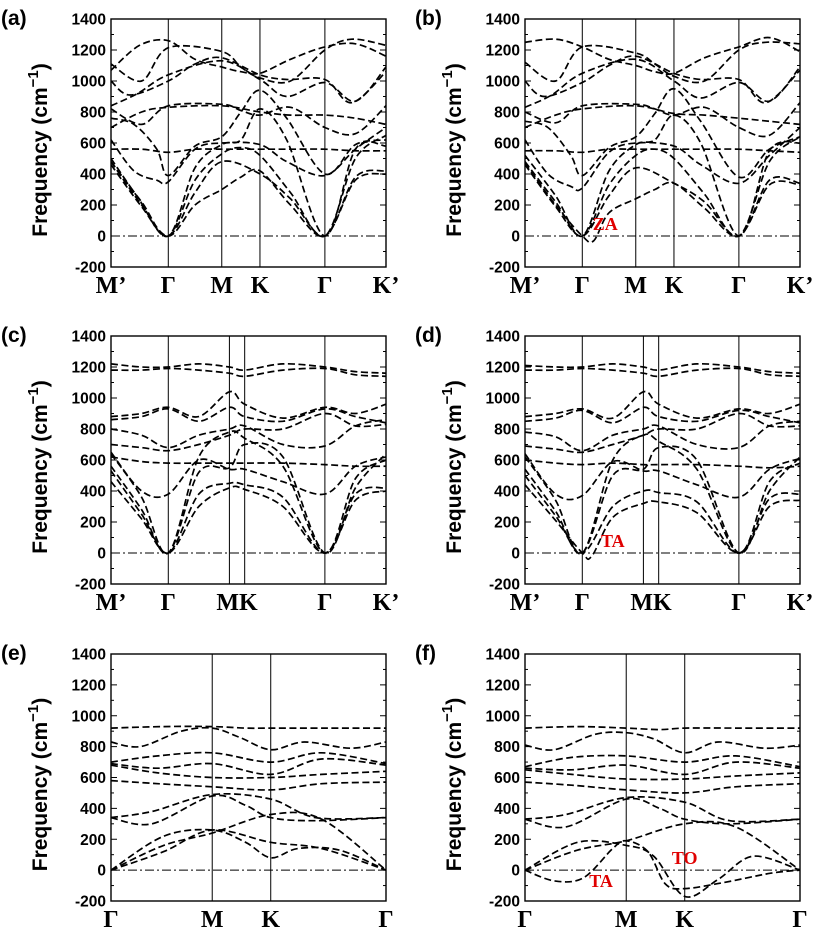 Image resolution: width=831 pixels, height=952 pixels. I want to click on band-curve-b12, so click(662, 522).